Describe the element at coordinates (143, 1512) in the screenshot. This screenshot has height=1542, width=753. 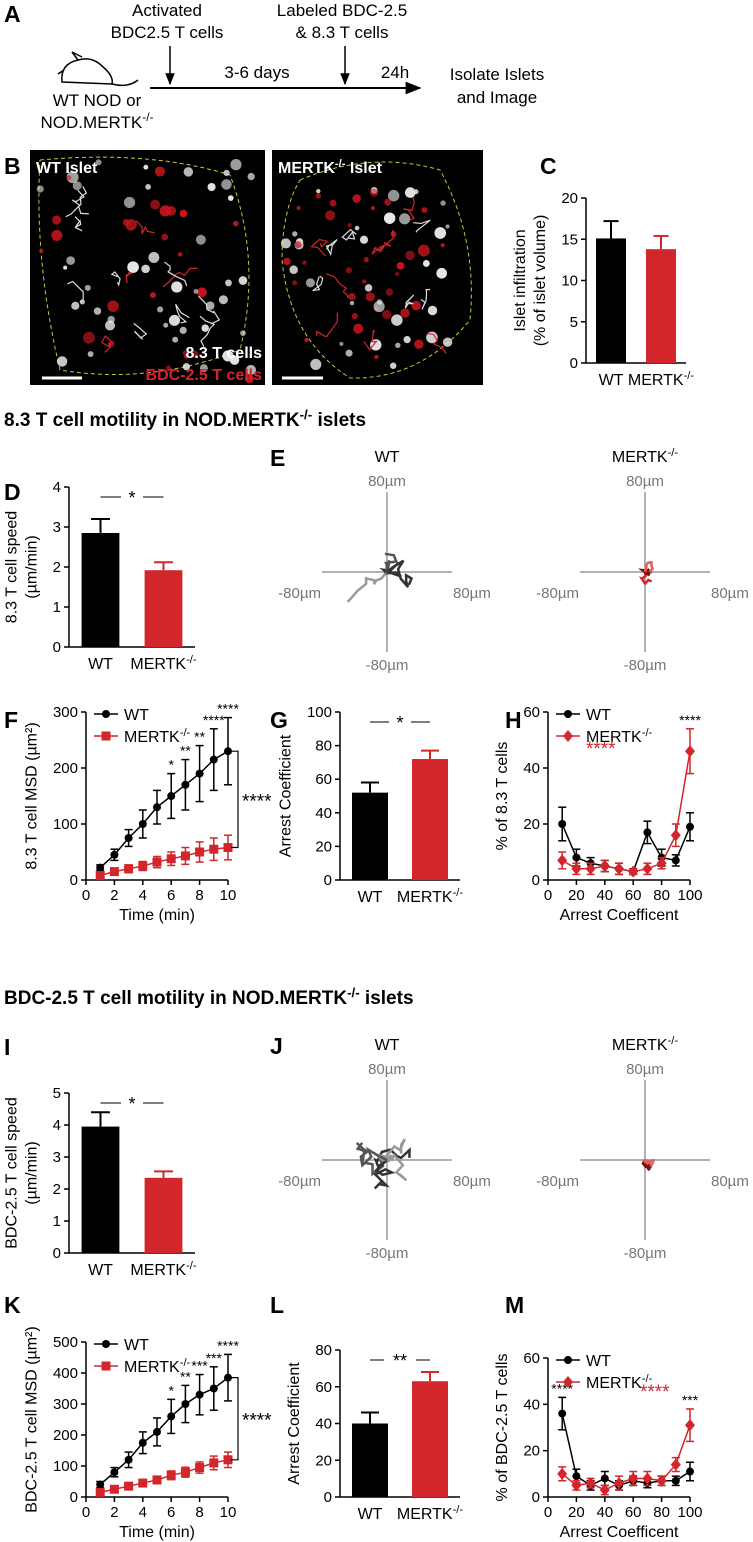
I see `x-tick-label: 4` at that location.